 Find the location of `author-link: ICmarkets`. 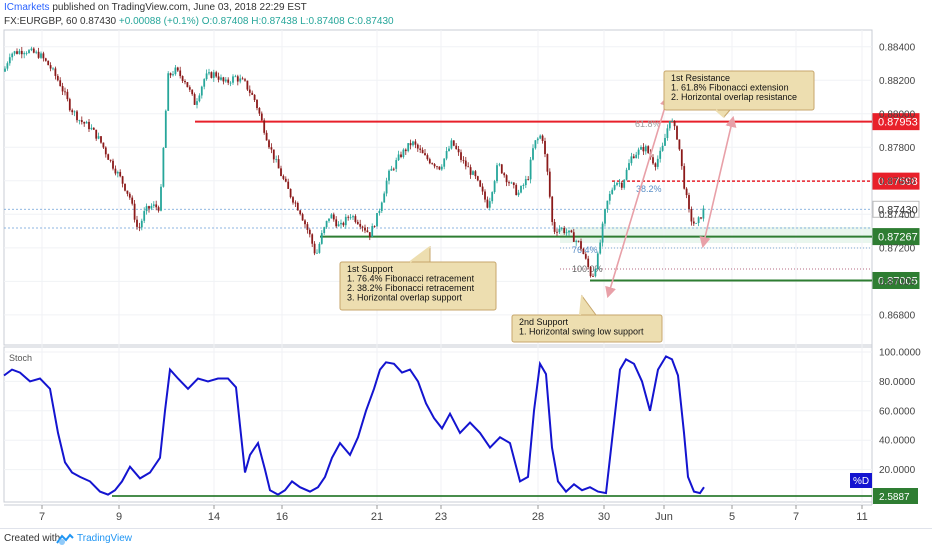

author-link: ICmarkets is located at coordinates (27, 7).